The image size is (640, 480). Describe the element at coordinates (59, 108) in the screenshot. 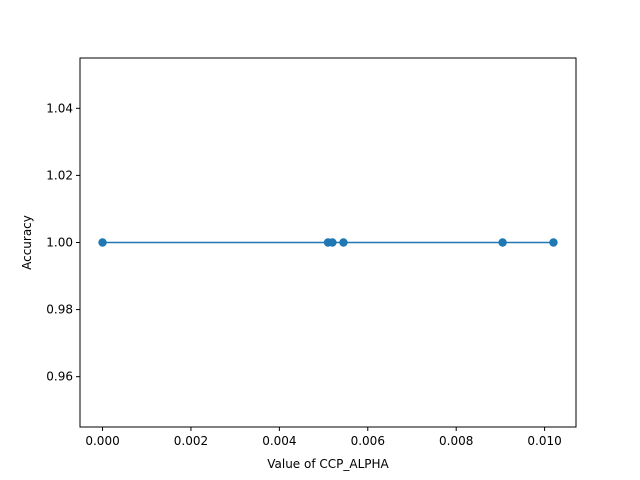

I see `y-tick-label: 1.04` at that location.